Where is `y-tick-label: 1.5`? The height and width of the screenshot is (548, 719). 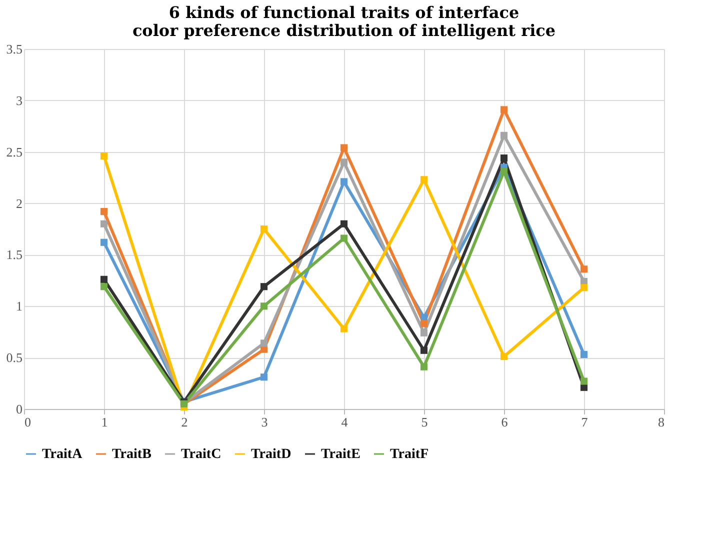 y-tick-label: 1.5 is located at coordinates (14, 254).